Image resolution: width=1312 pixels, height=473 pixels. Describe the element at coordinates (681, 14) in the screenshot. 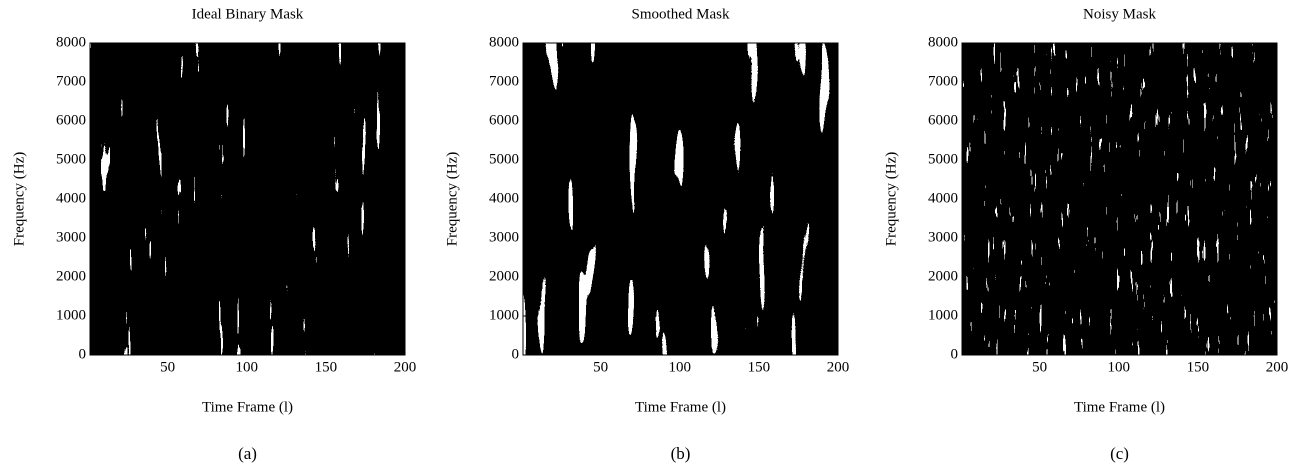

I see `chart-title: Smoothed Mask` at that location.